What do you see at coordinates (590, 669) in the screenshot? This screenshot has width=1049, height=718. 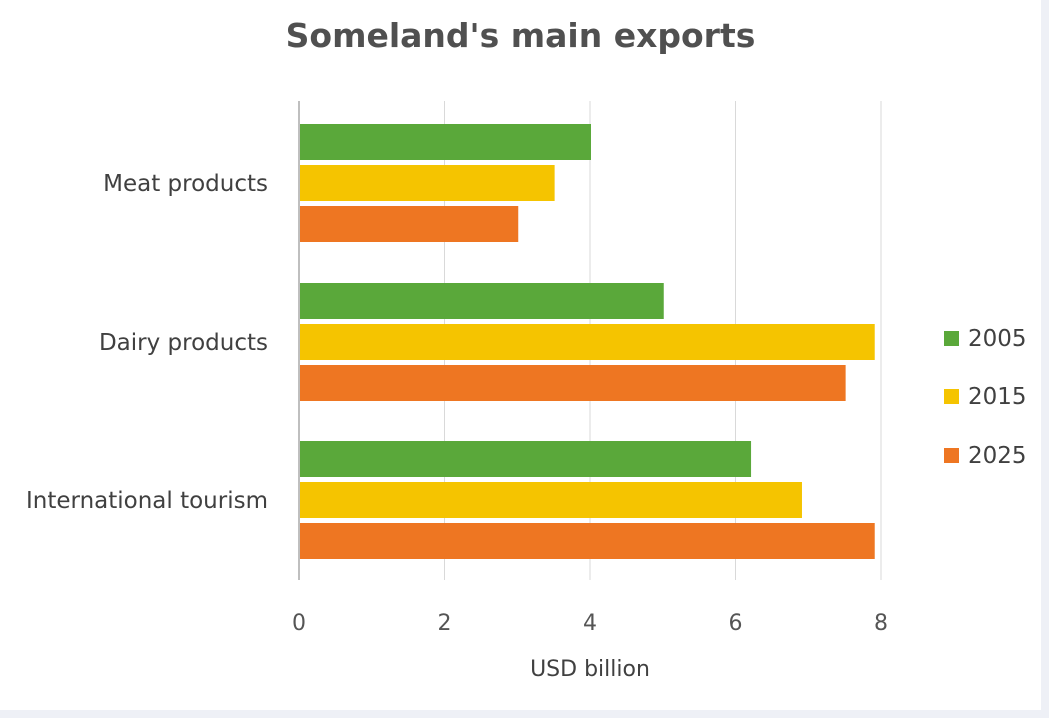 I see `x-axis-title: USD billion` at bounding box center [590, 669].